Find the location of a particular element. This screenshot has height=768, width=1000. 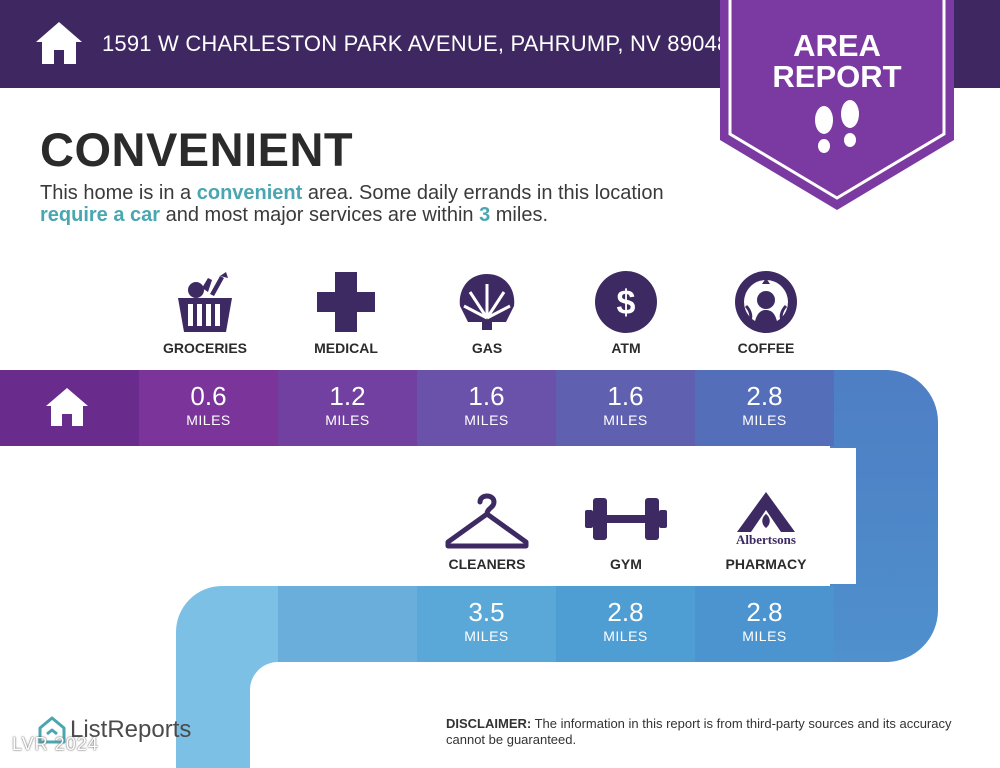

distance-cell-gym: 2.8 MILES is located at coordinates (625, 624).